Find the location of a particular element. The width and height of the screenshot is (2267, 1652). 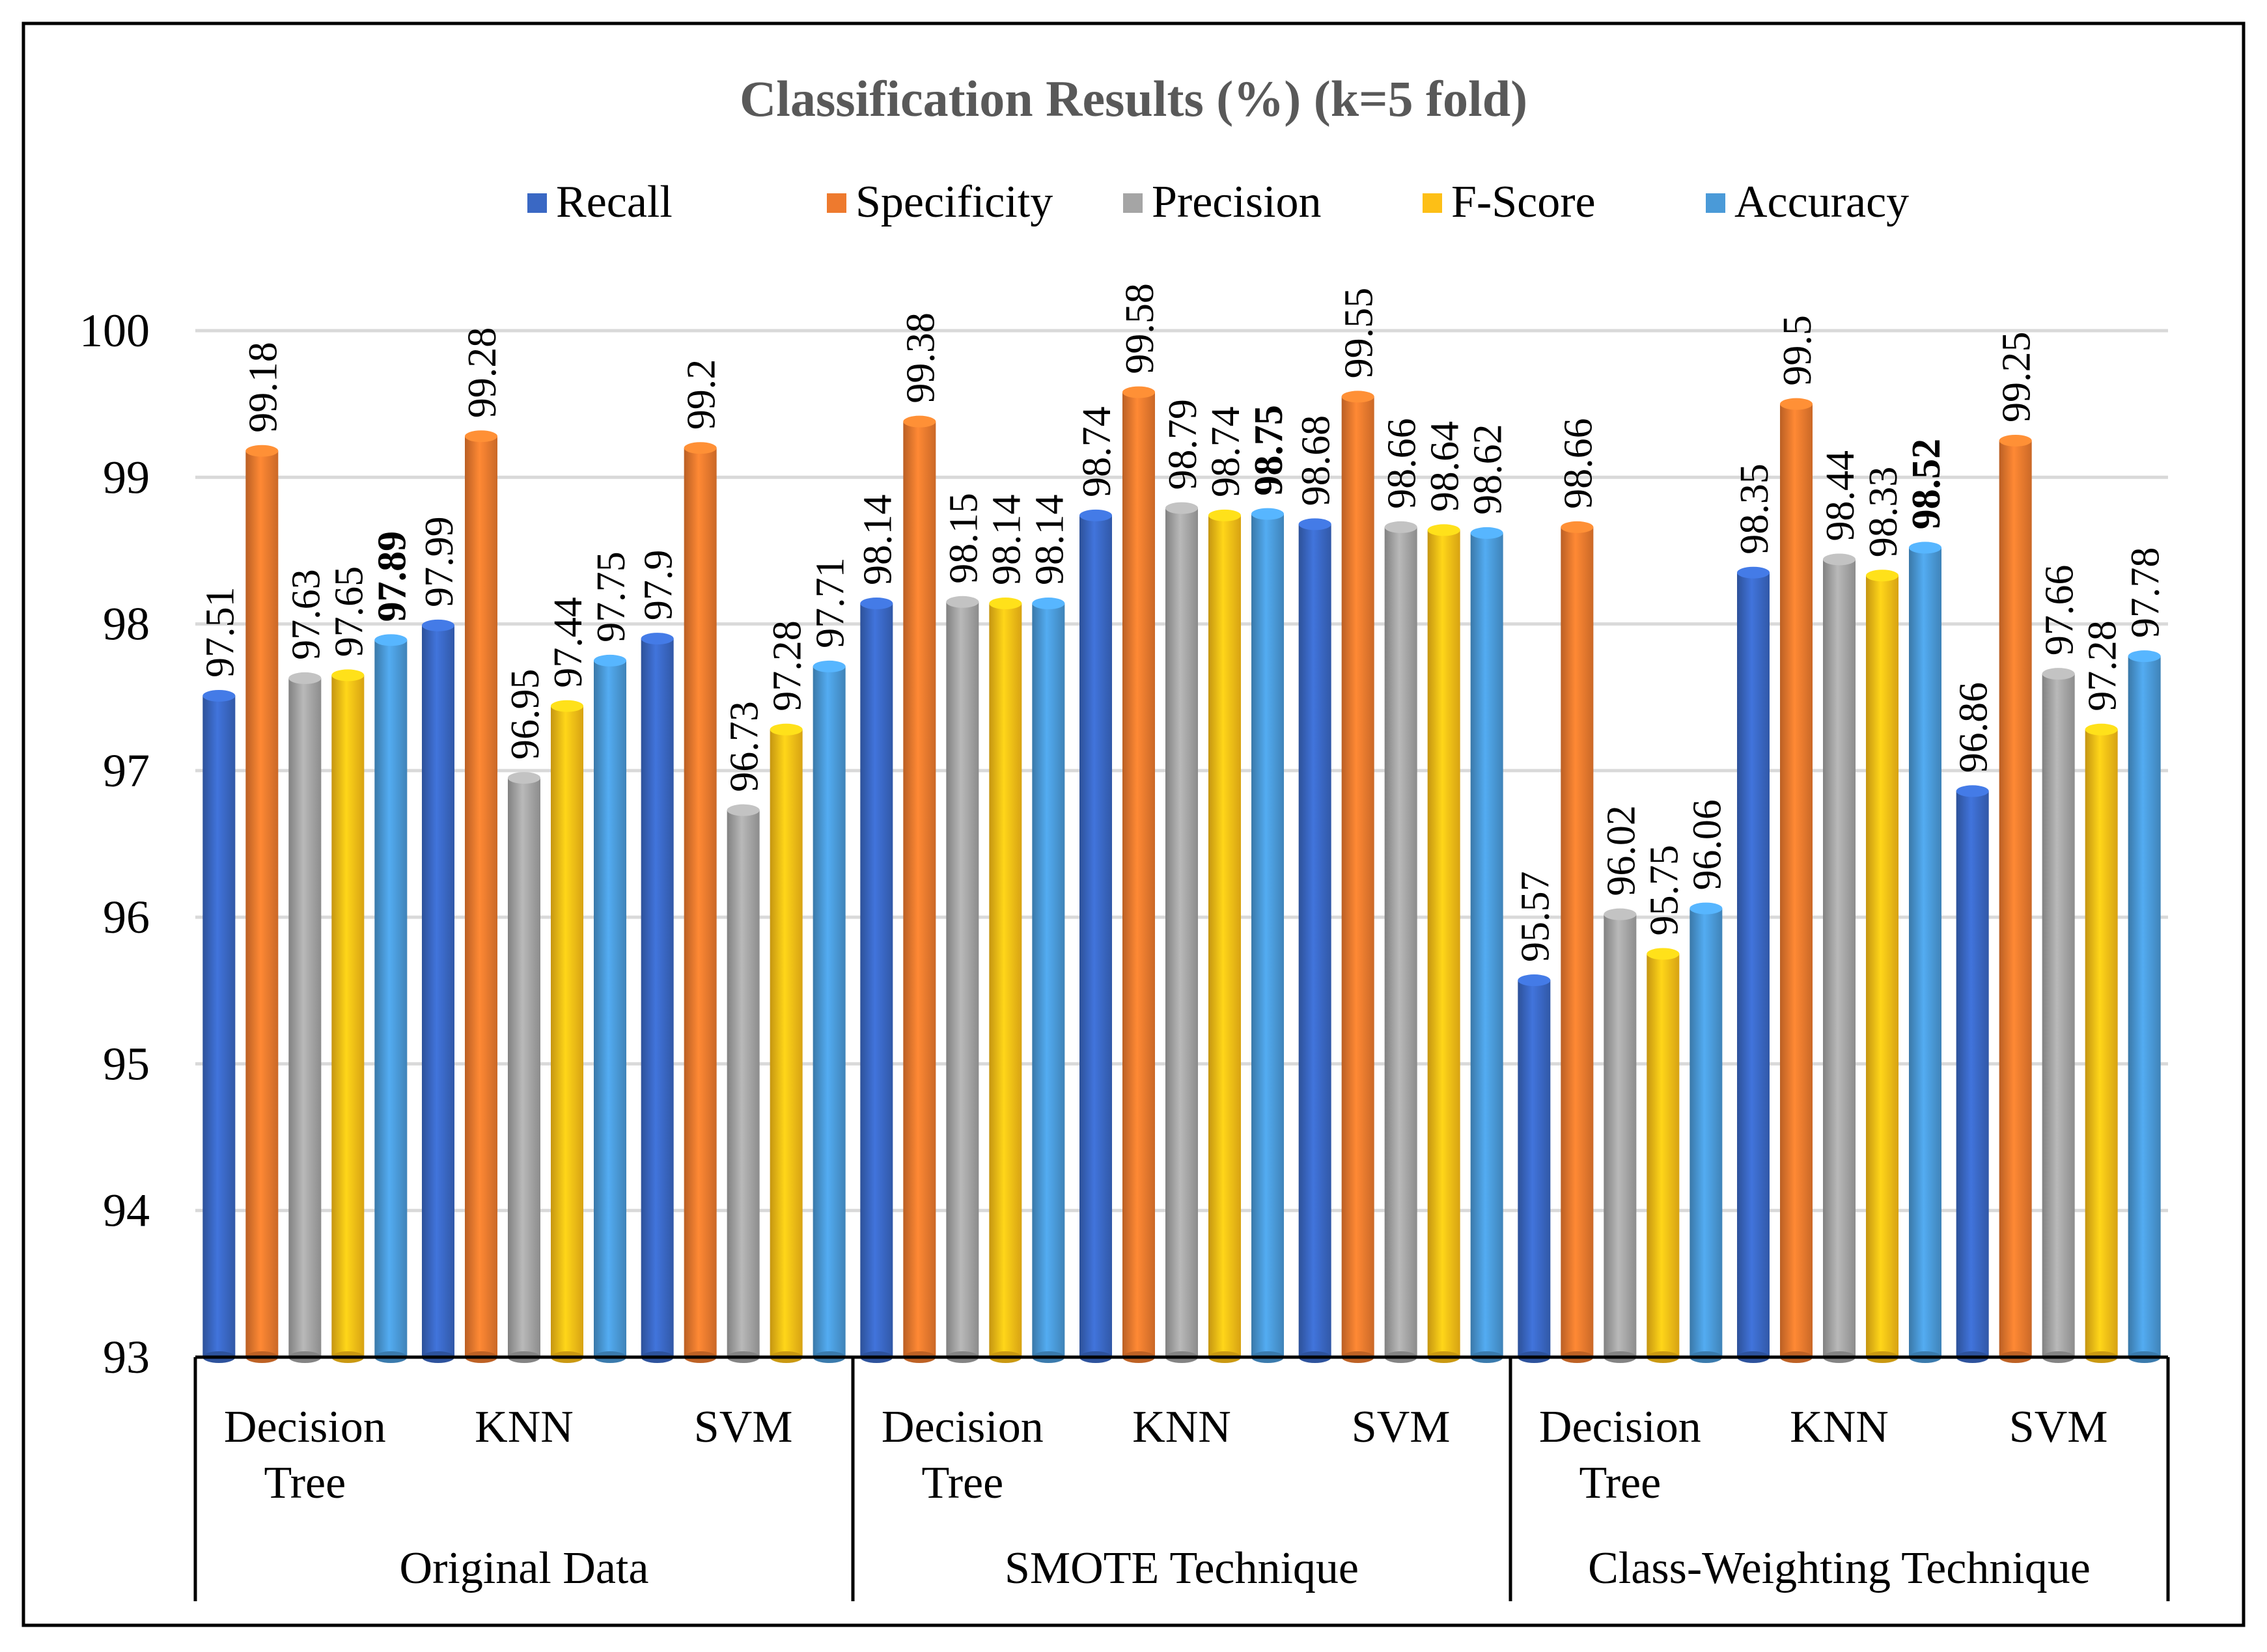

data-label: 95.75 is located at coordinates (1664, 891).